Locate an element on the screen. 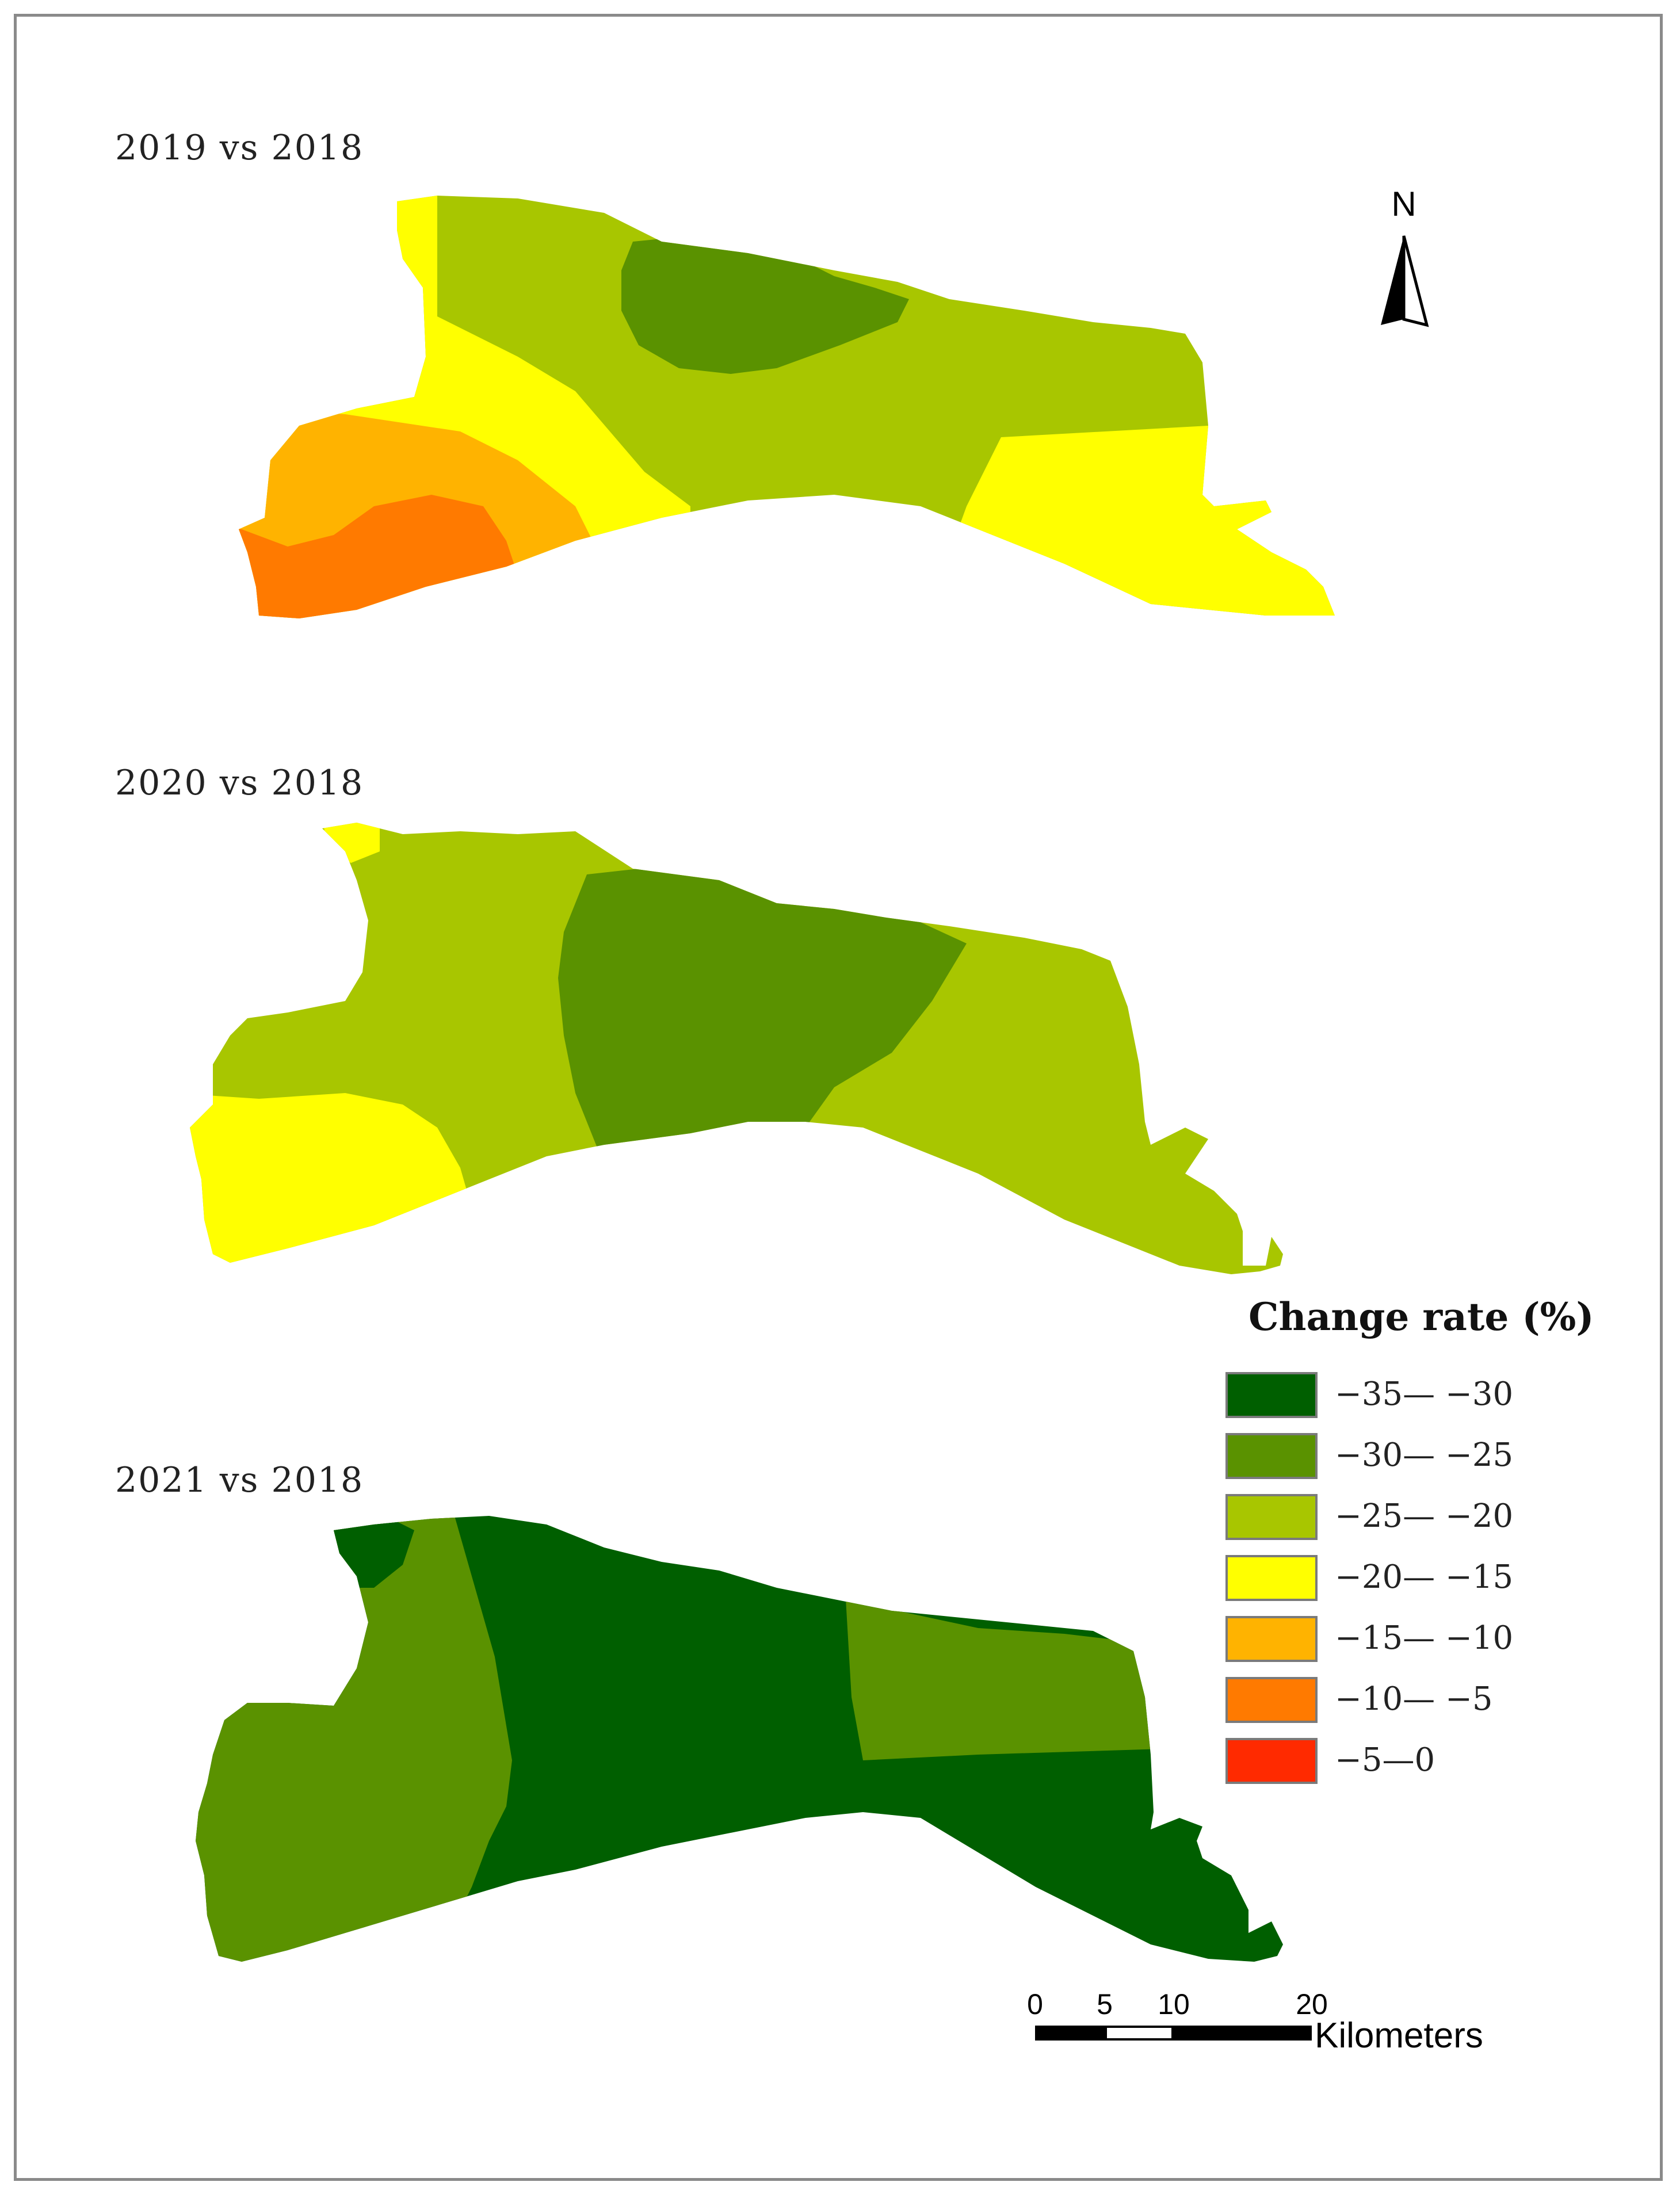 Image resolution: width=1680 pixels, height=2197 pixels. scale-tick-10: 10 is located at coordinates (1174, 2004).